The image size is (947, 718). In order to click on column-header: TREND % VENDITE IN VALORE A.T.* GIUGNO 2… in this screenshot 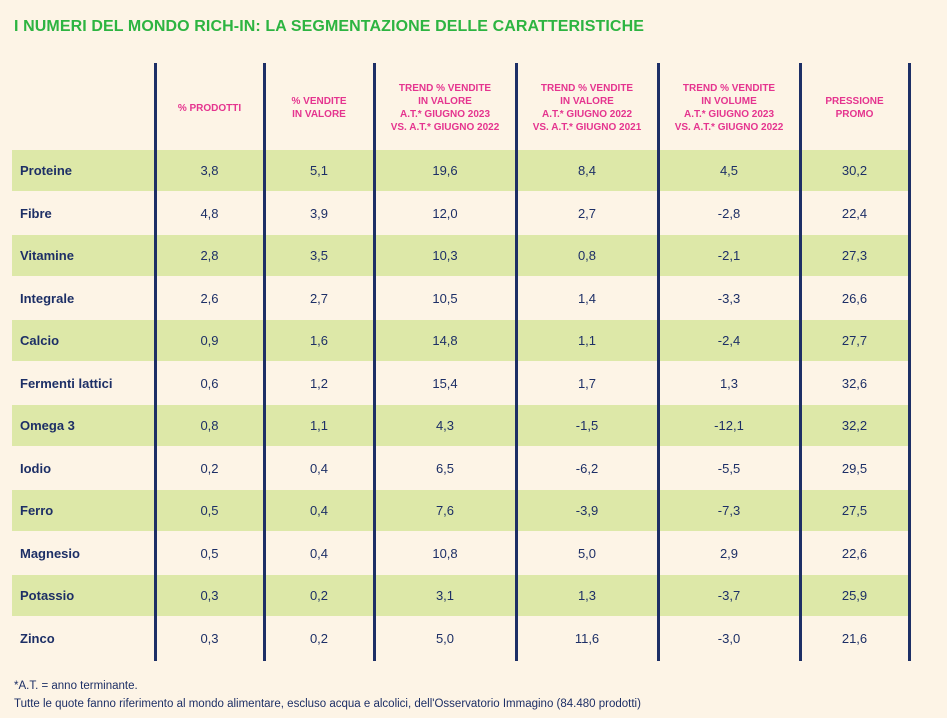, I will do `click(445, 108)`.